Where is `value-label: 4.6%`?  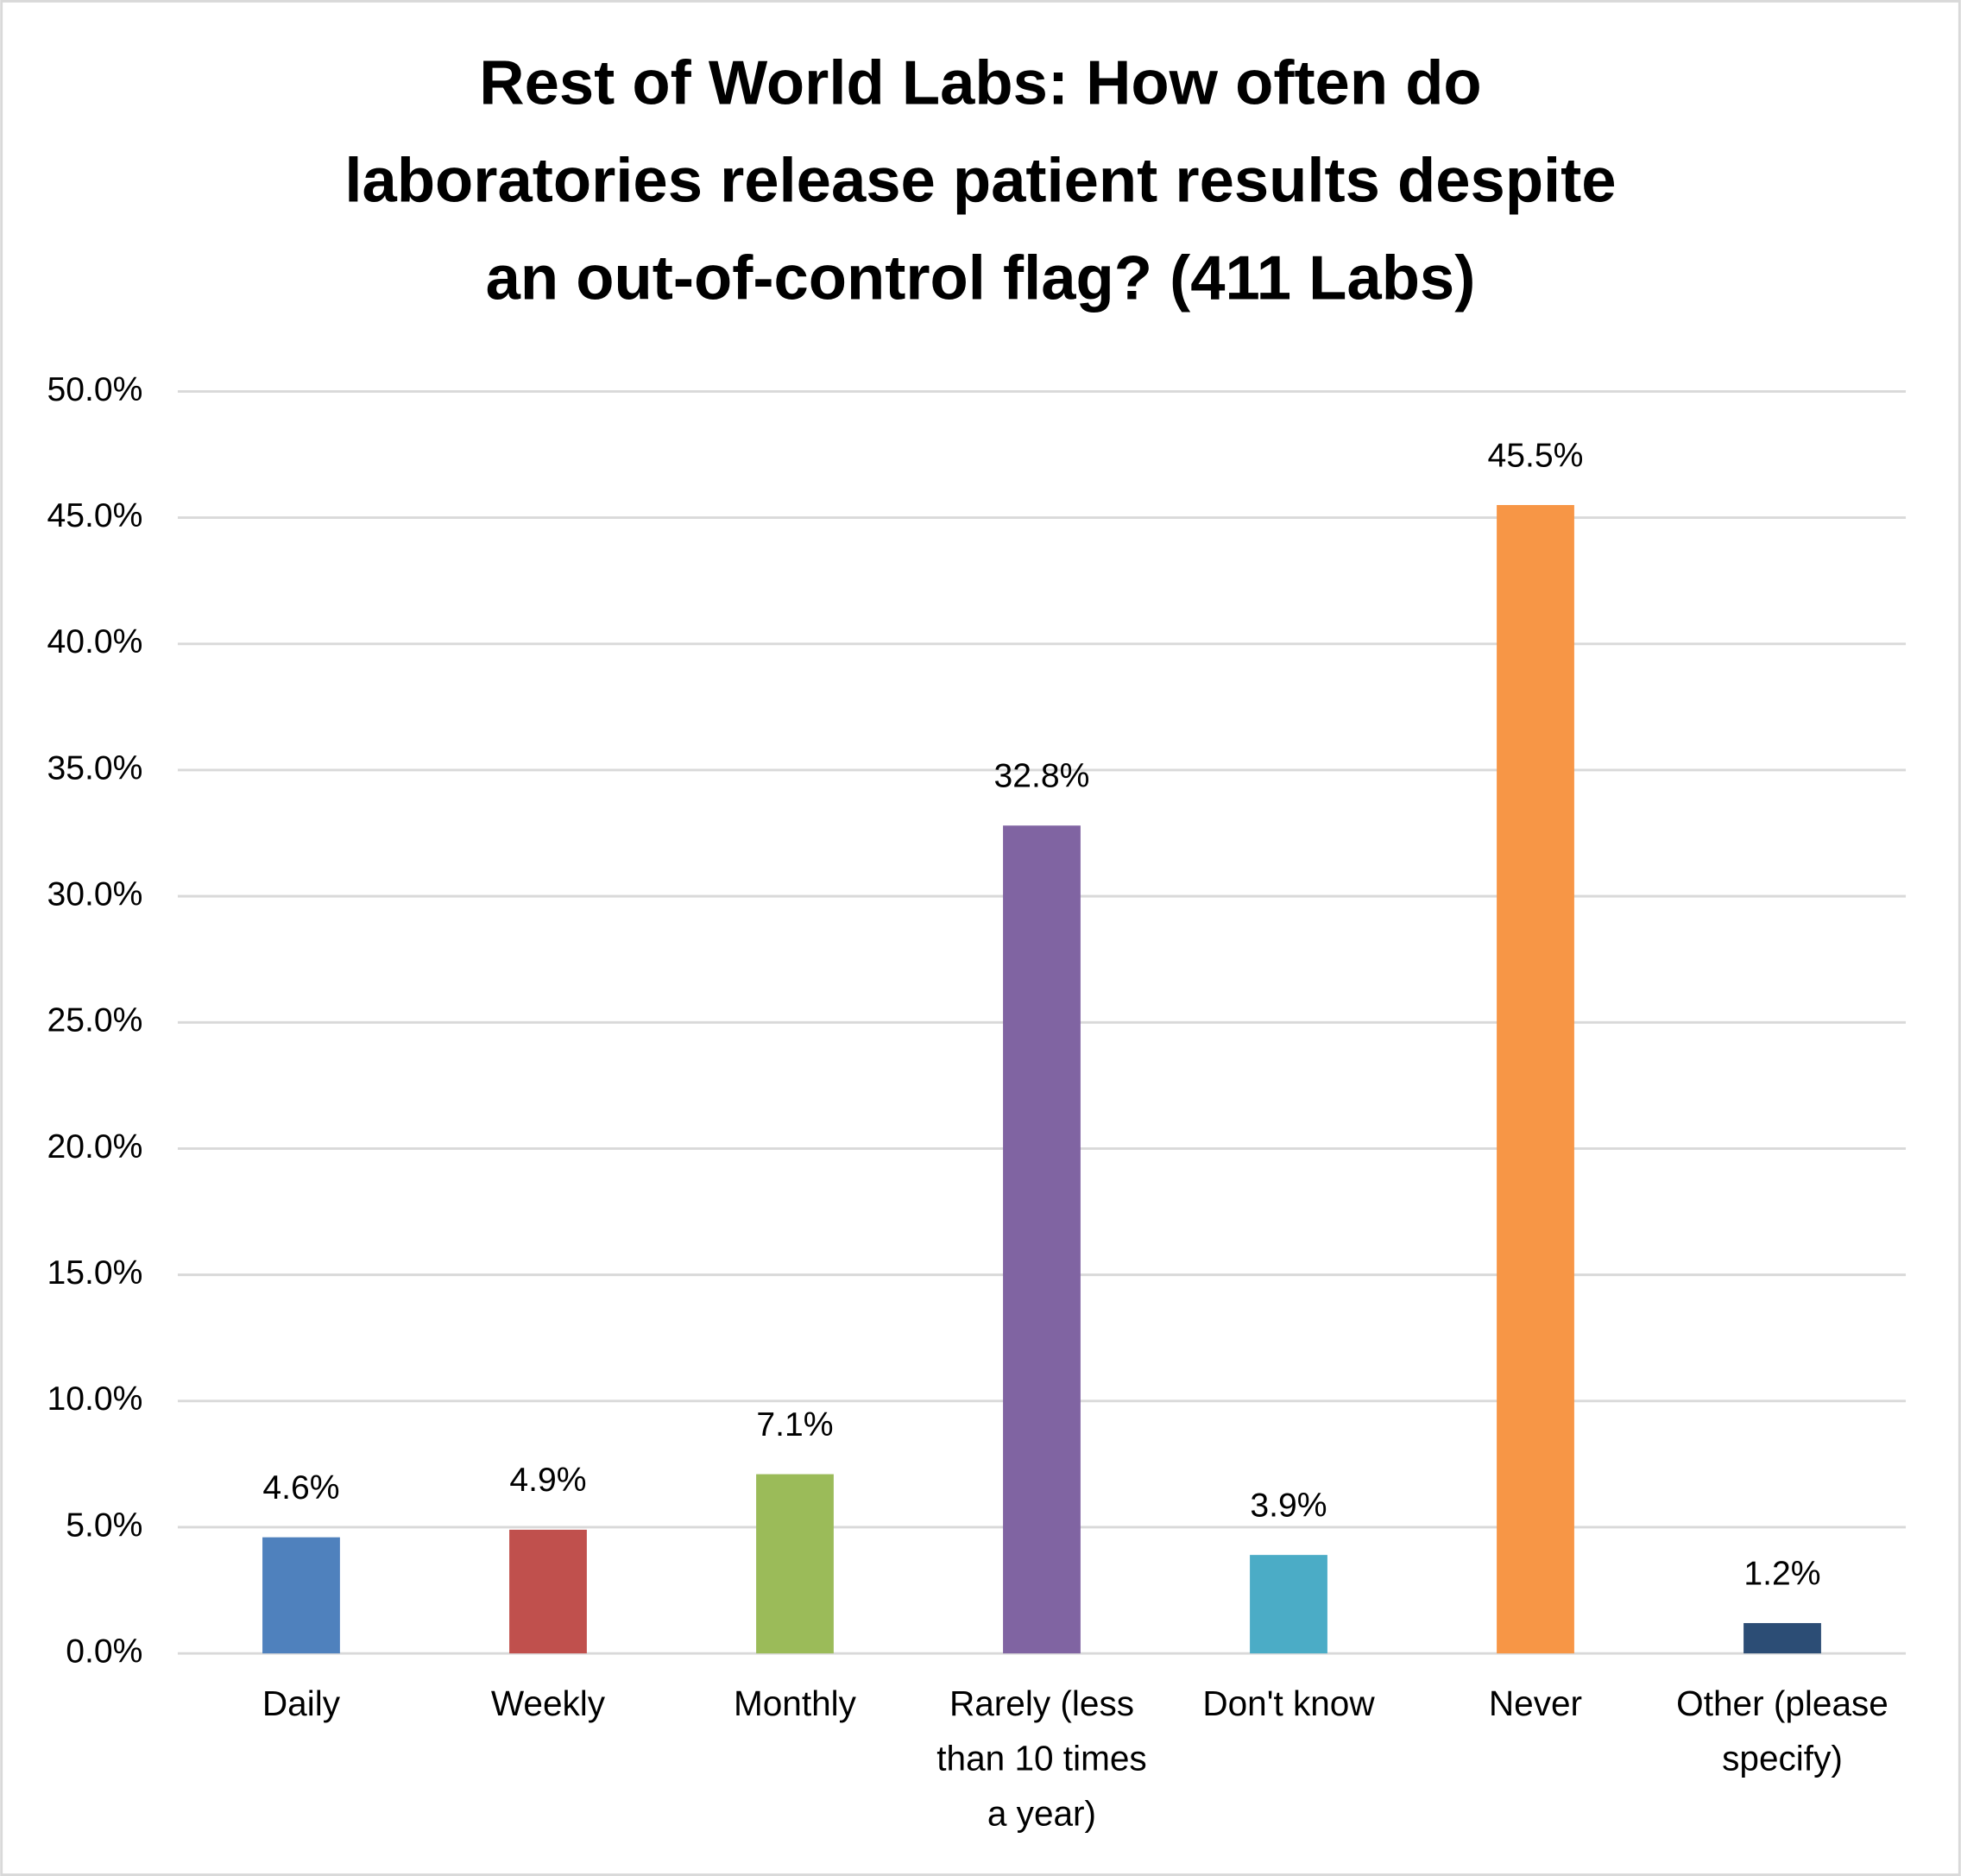 value-label: 4.6% is located at coordinates (300, 1487).